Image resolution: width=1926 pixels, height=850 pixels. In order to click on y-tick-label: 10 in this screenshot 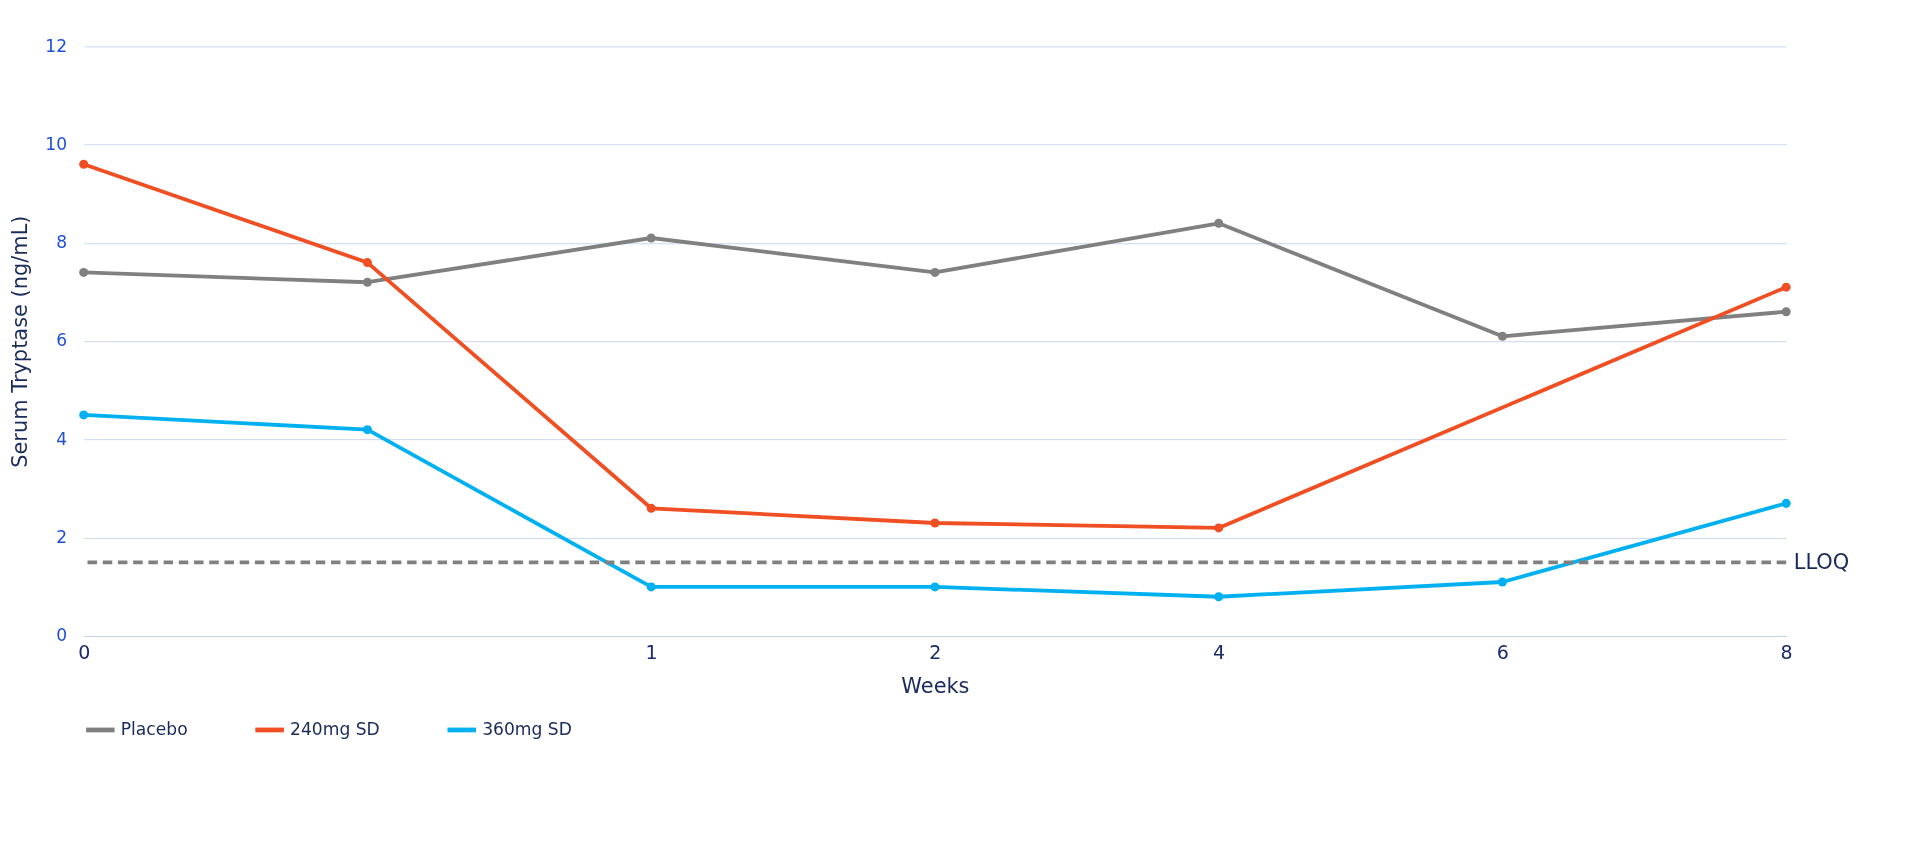, I will do `click(56, 143)`.